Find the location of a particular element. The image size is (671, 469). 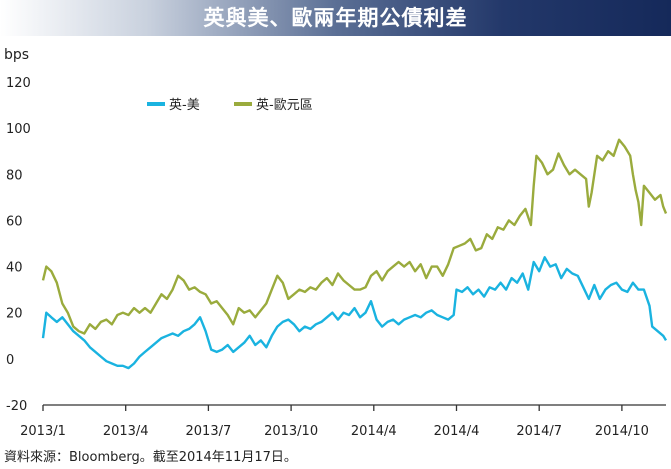

y-axis: -20 0 20 40 60 80 100 120 is located at coordinates (18, 245).